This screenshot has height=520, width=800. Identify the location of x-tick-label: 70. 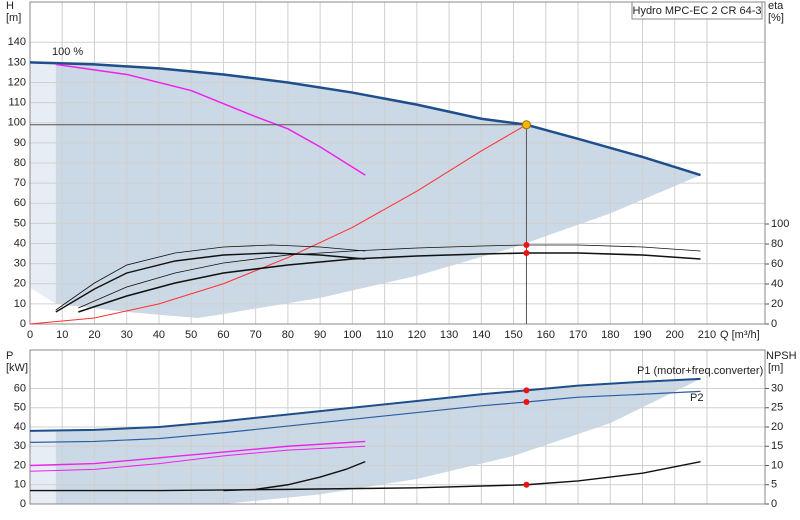
(256, 335).